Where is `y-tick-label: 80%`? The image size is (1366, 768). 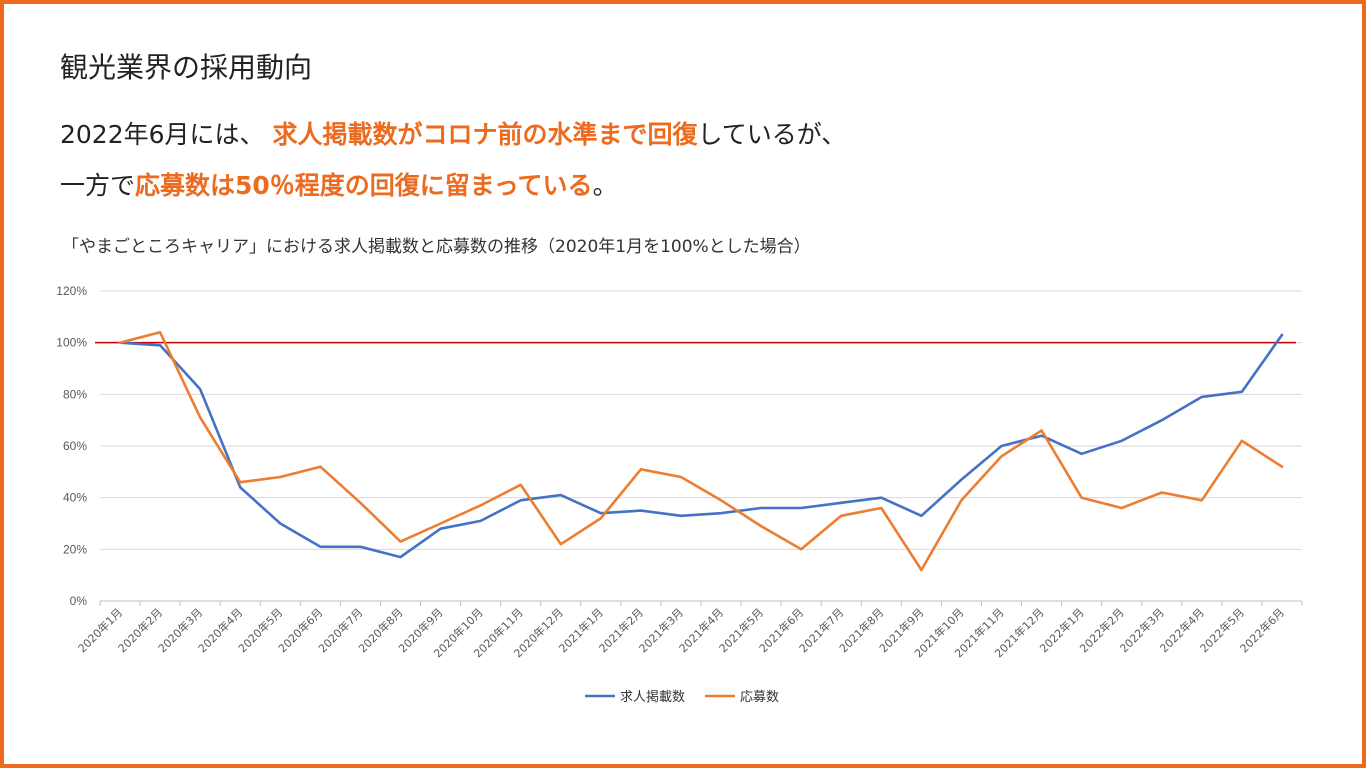
y-tick-label: 80% is located at coordinates (75, 394).